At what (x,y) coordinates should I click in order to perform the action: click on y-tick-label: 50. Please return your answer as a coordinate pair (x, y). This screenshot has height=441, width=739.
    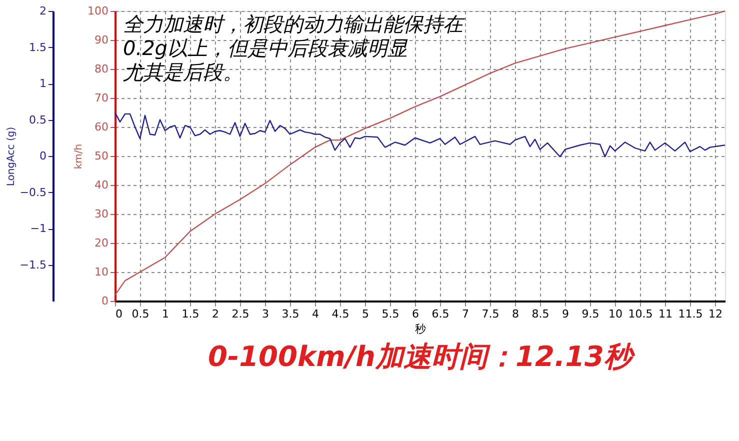
    Looking at the image, I should click on (101, 156).